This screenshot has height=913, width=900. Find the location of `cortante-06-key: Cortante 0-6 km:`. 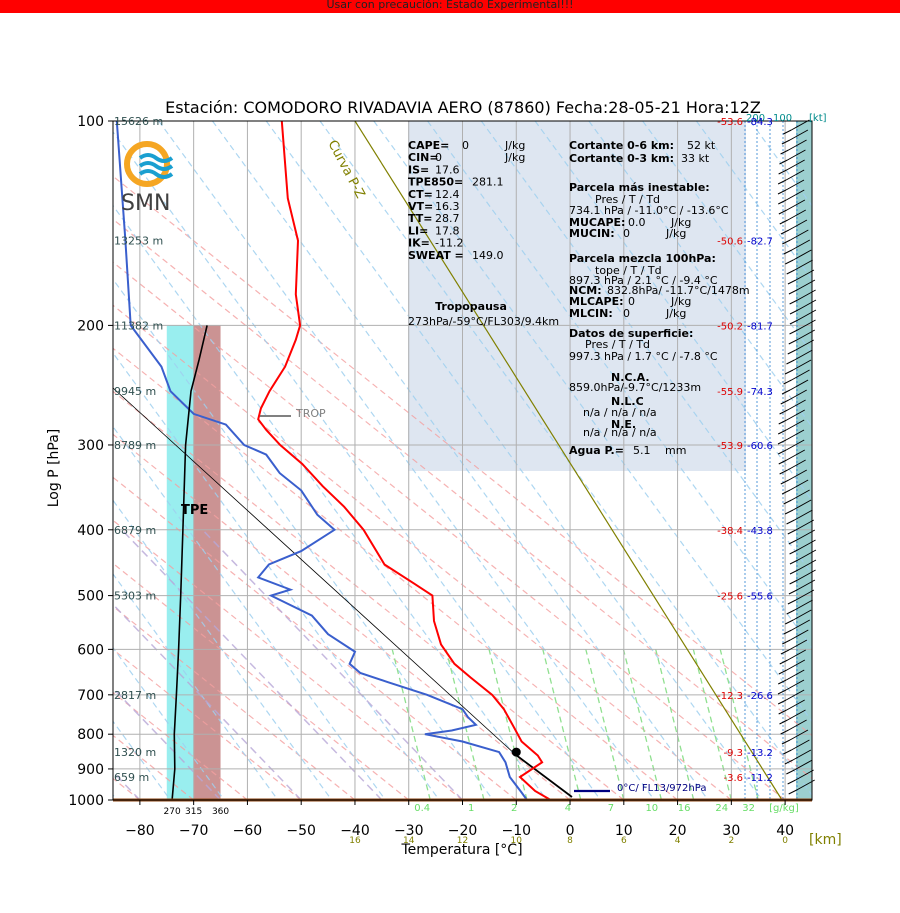

cortante-06-key: Cortante 0-6 km: is located at coordinates (621, 145).